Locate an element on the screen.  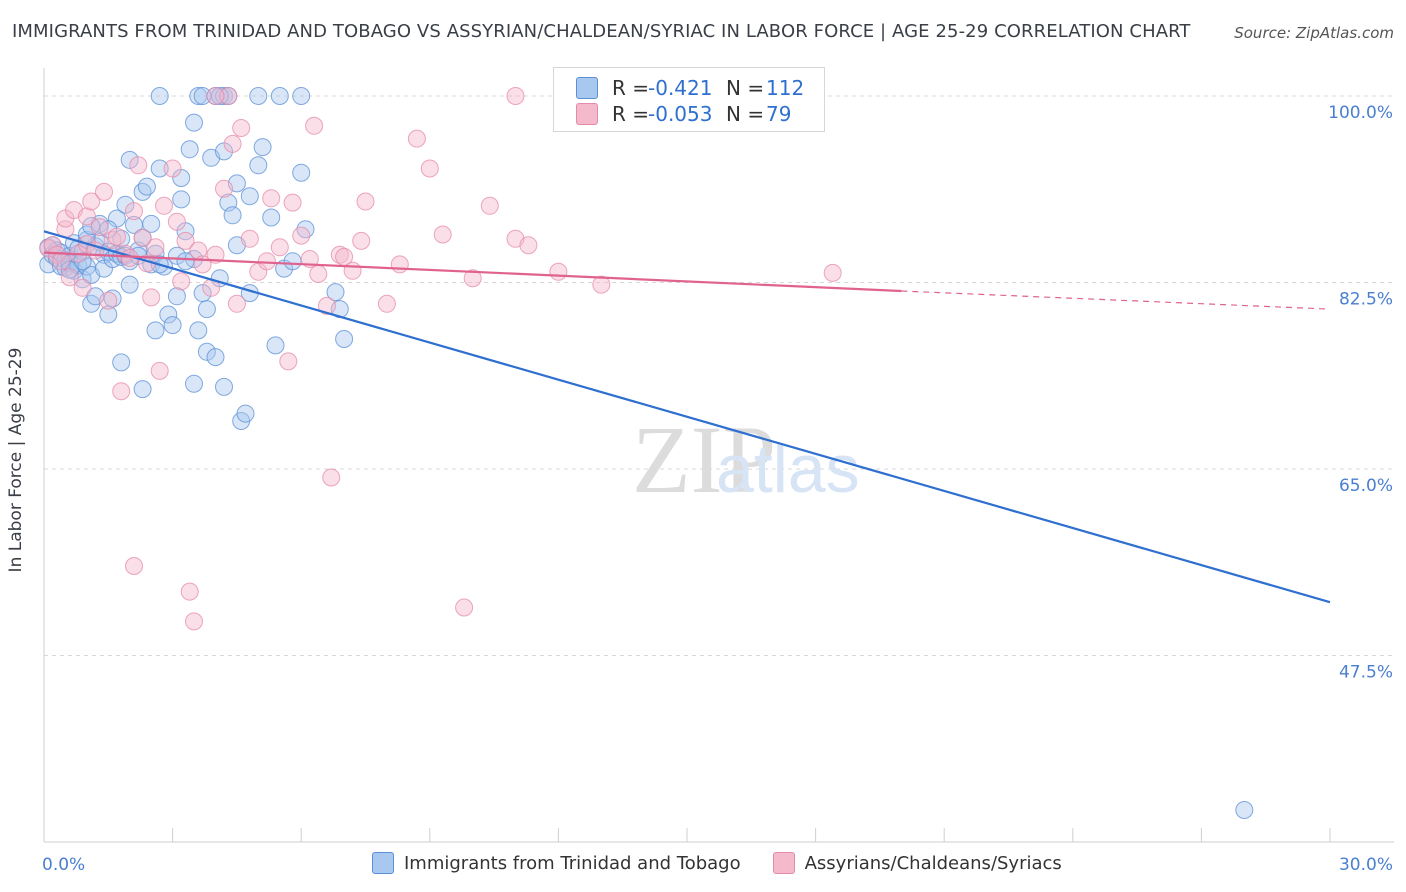
legend-row-pink: R = -0.053 N = 79 is located at coordinates (691, 114).